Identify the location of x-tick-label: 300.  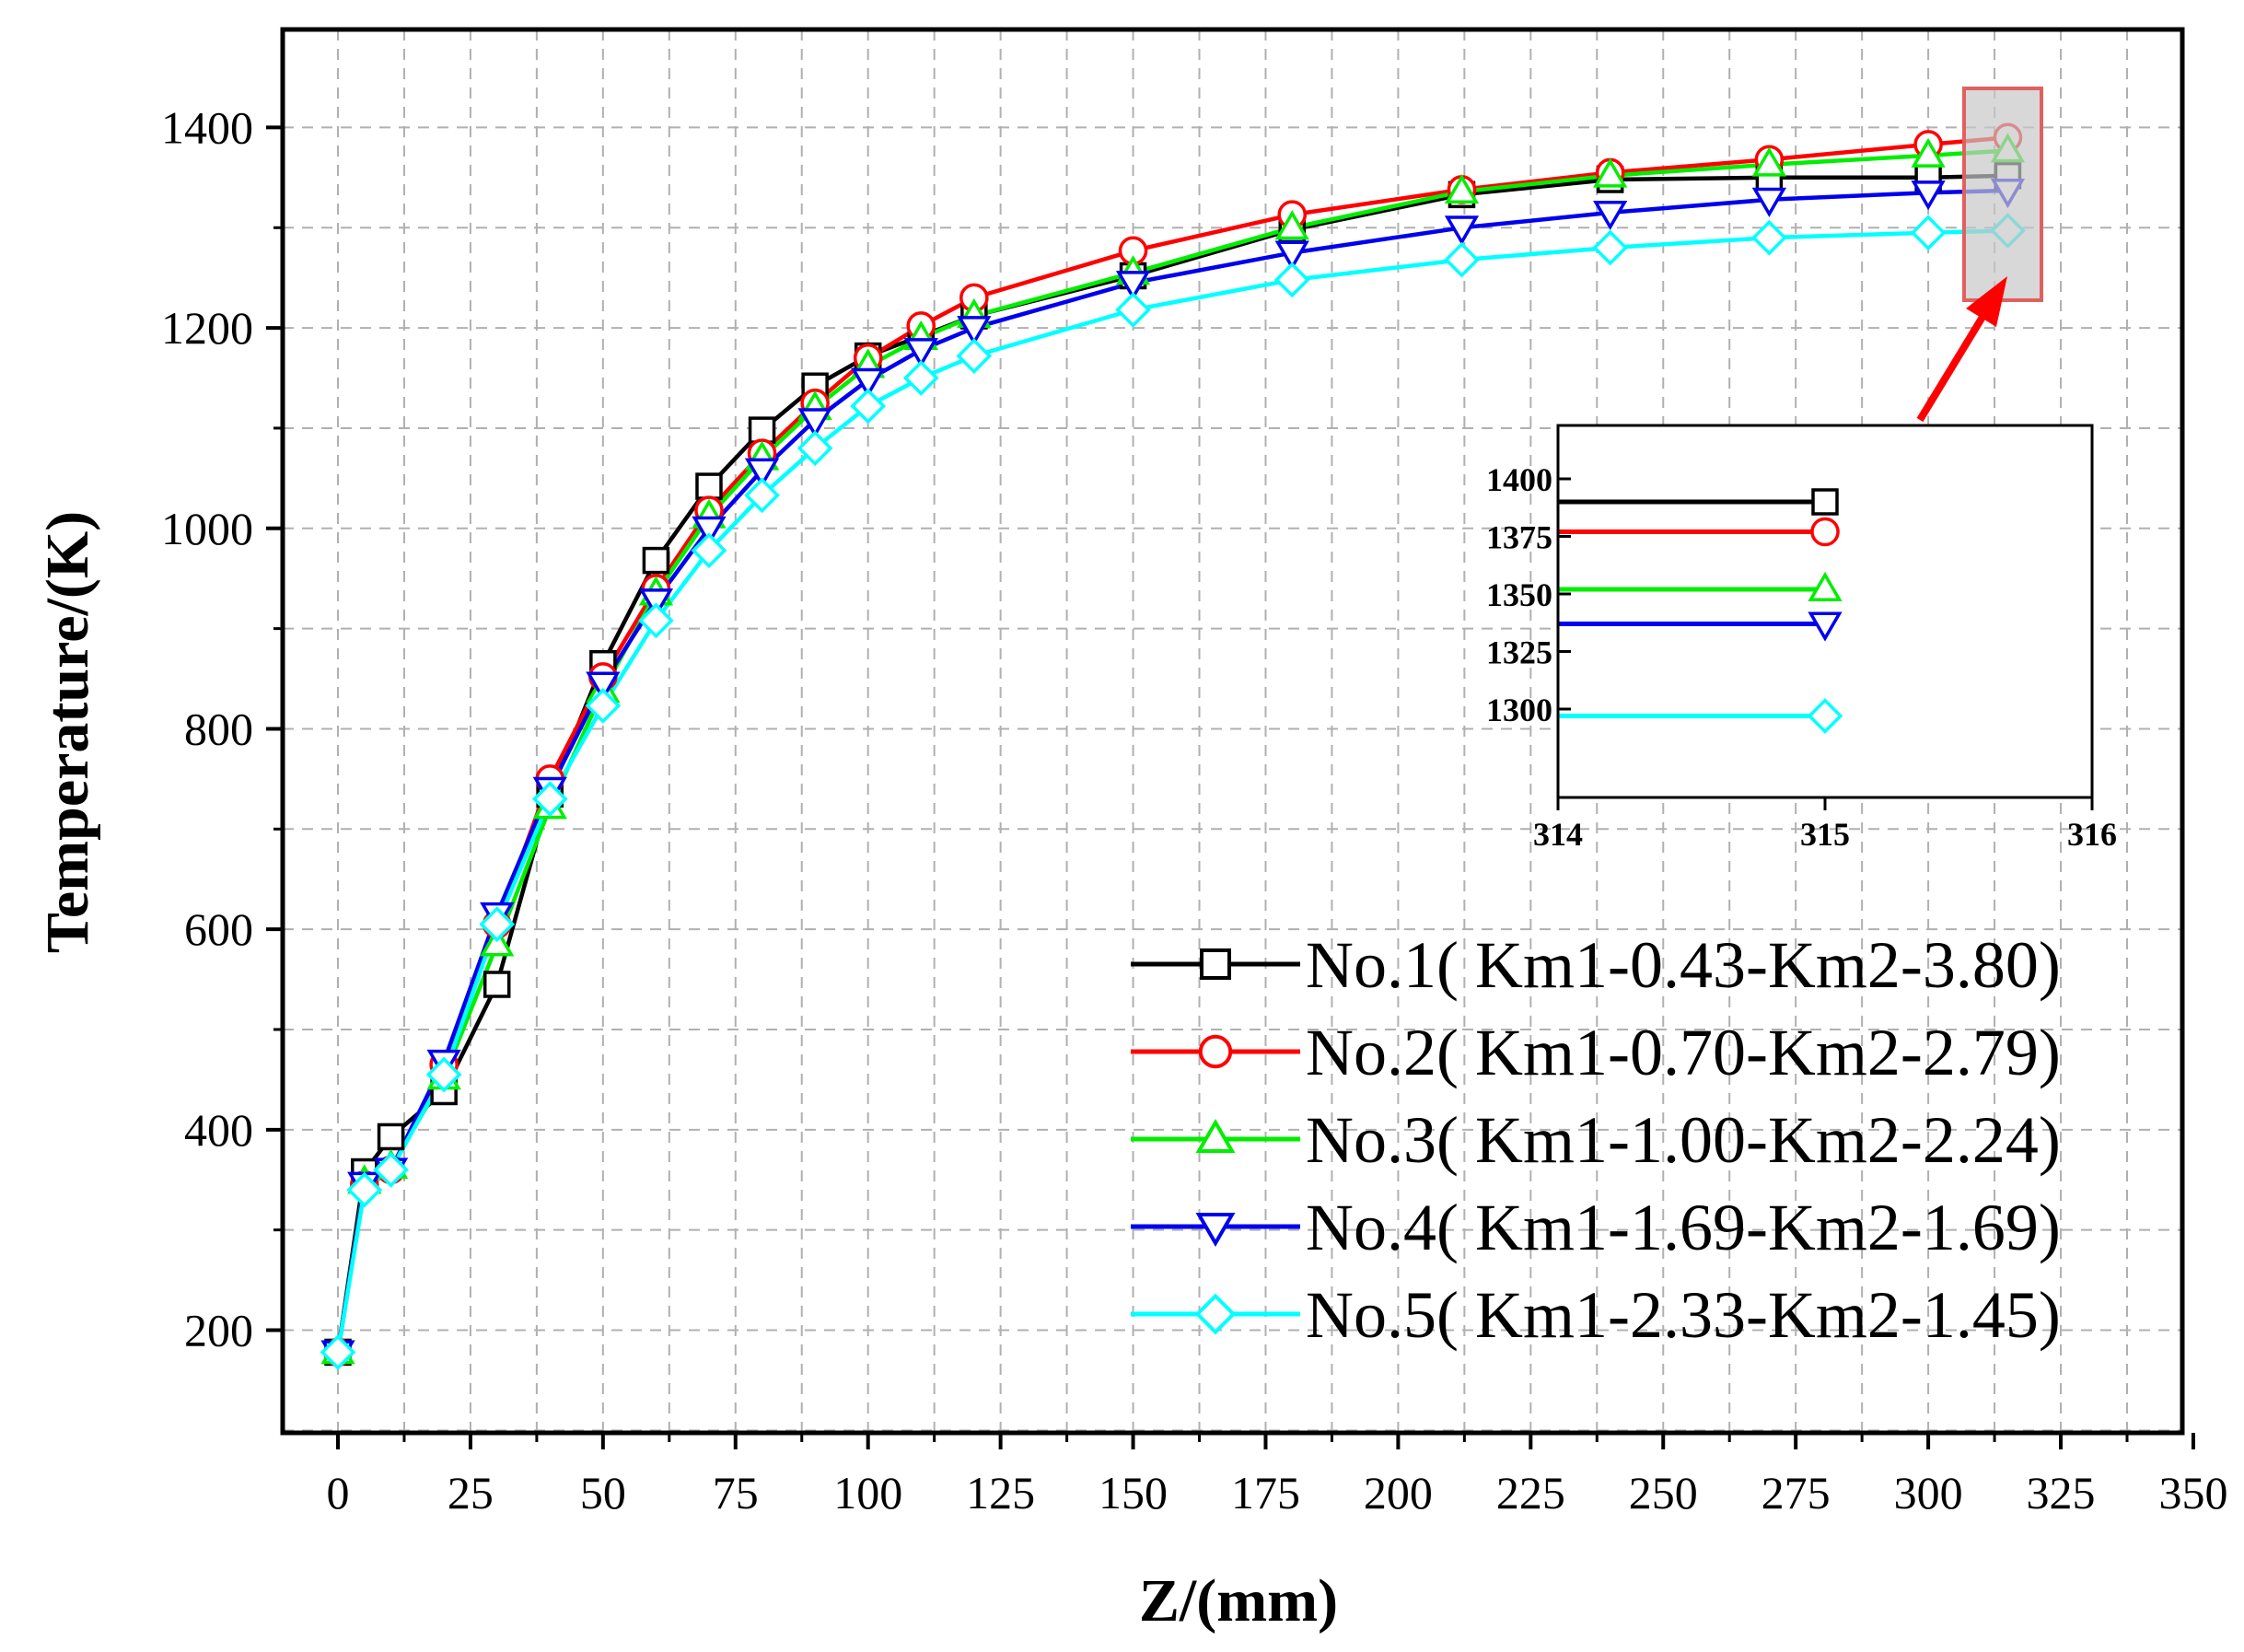
(1928, 1492).